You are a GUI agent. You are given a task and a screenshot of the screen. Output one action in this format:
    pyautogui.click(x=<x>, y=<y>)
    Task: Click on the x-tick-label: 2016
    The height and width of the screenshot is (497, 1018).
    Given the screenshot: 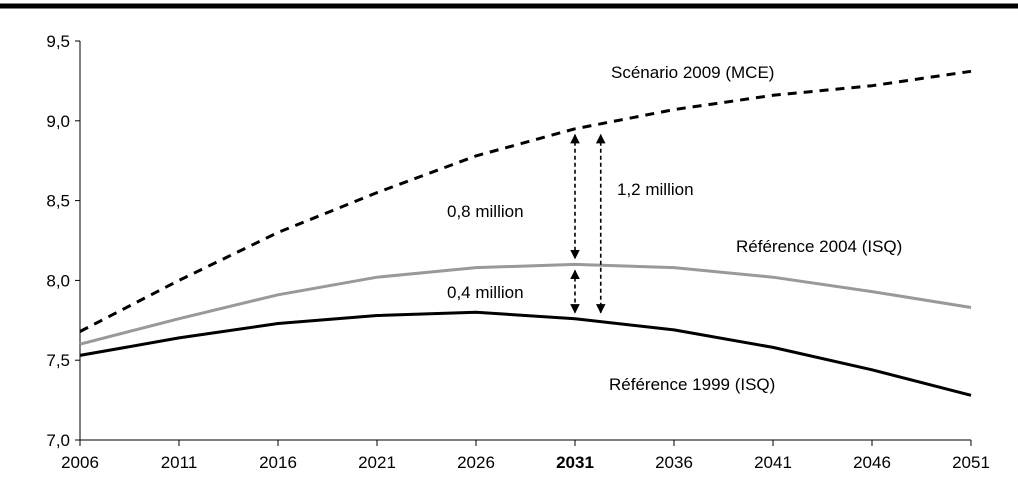 What is the action you would take?
    pyautogui.click(x=278, y=462)
    